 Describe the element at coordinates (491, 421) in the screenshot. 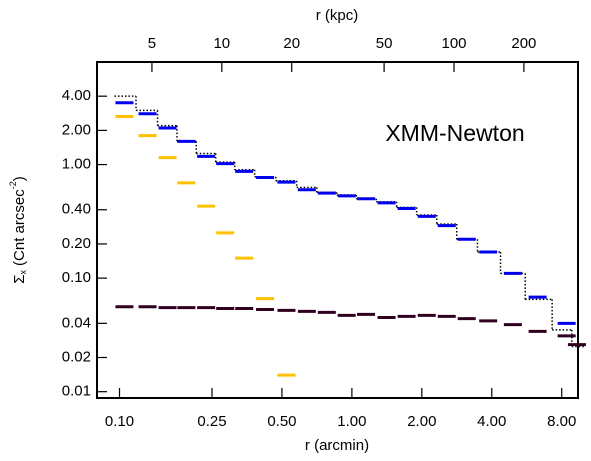

I see `x-tick-label: 4.00` at that location.